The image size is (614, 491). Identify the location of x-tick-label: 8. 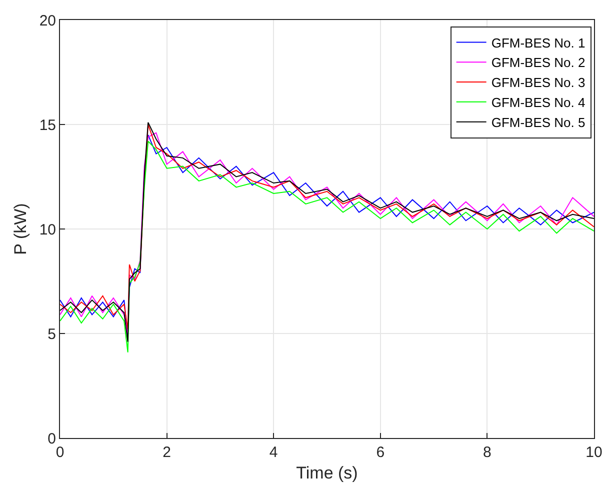
(487, 452).